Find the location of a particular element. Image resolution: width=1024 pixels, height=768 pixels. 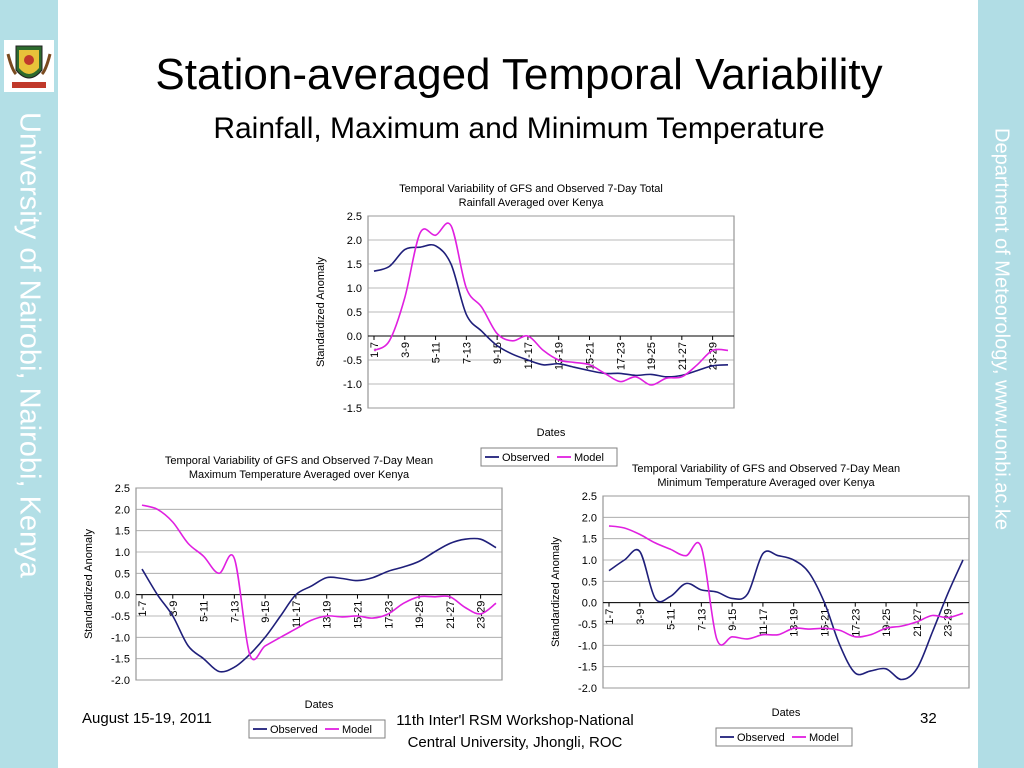

slide-title: Station-averaged Temporal Variability is located at coordinates (519, 74).